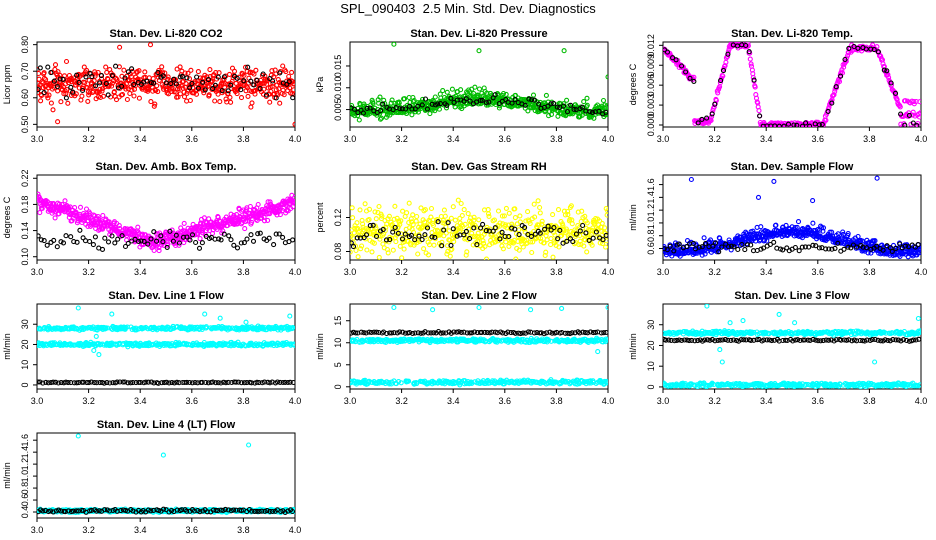  Describe the element at coordinates (7, 217) in the screenshot. I see `y-axis-label: degrees C` at that location.